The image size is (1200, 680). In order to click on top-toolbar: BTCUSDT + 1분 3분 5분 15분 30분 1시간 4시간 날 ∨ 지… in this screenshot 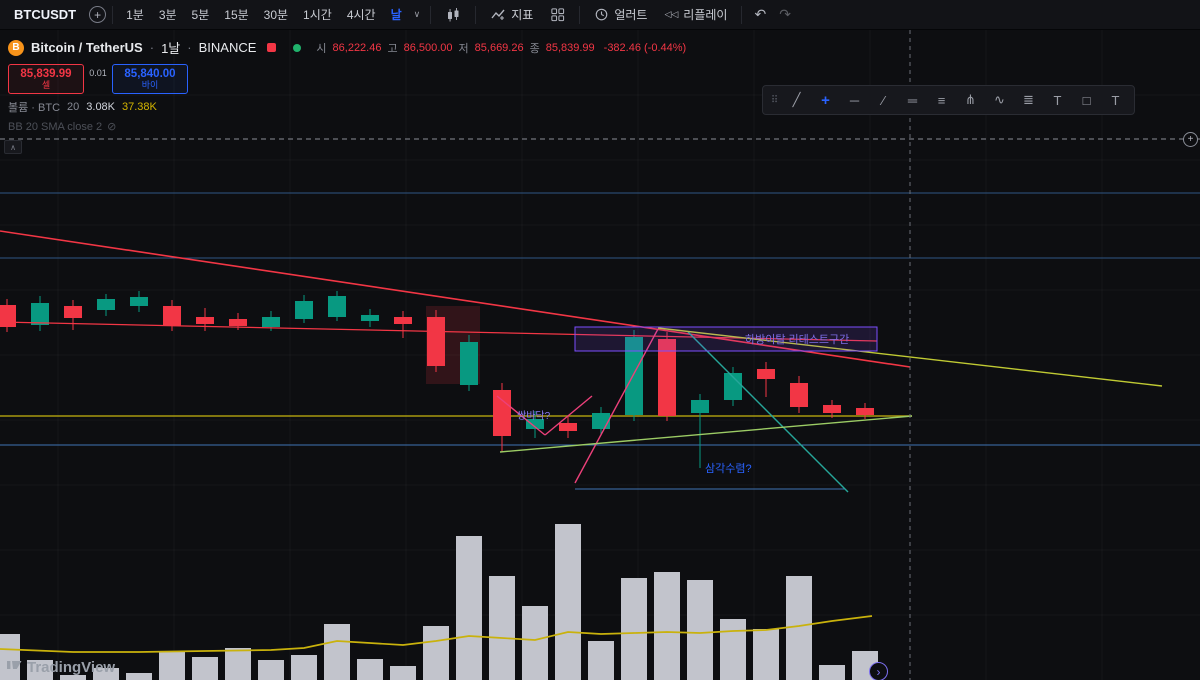, I will do `click(600, 15)`.